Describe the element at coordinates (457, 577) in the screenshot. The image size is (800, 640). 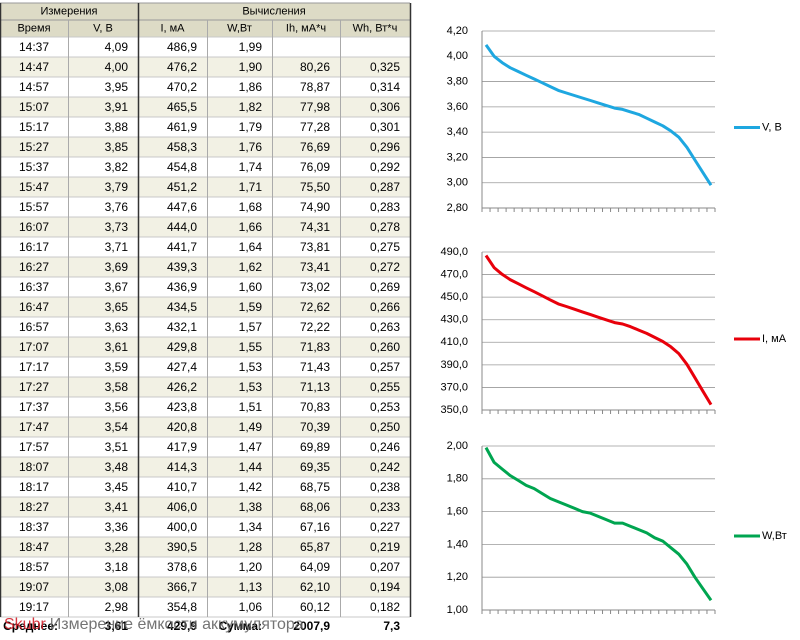
I see `y-tick-label: 1,20` at that location.